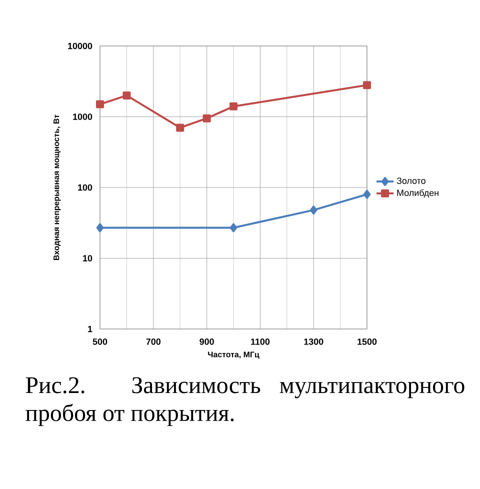 This screenshot has height=489, width=480. Describe the element at coordinates (417, 193) in the screenshot. I see `legend-label: Молибден` at that location.